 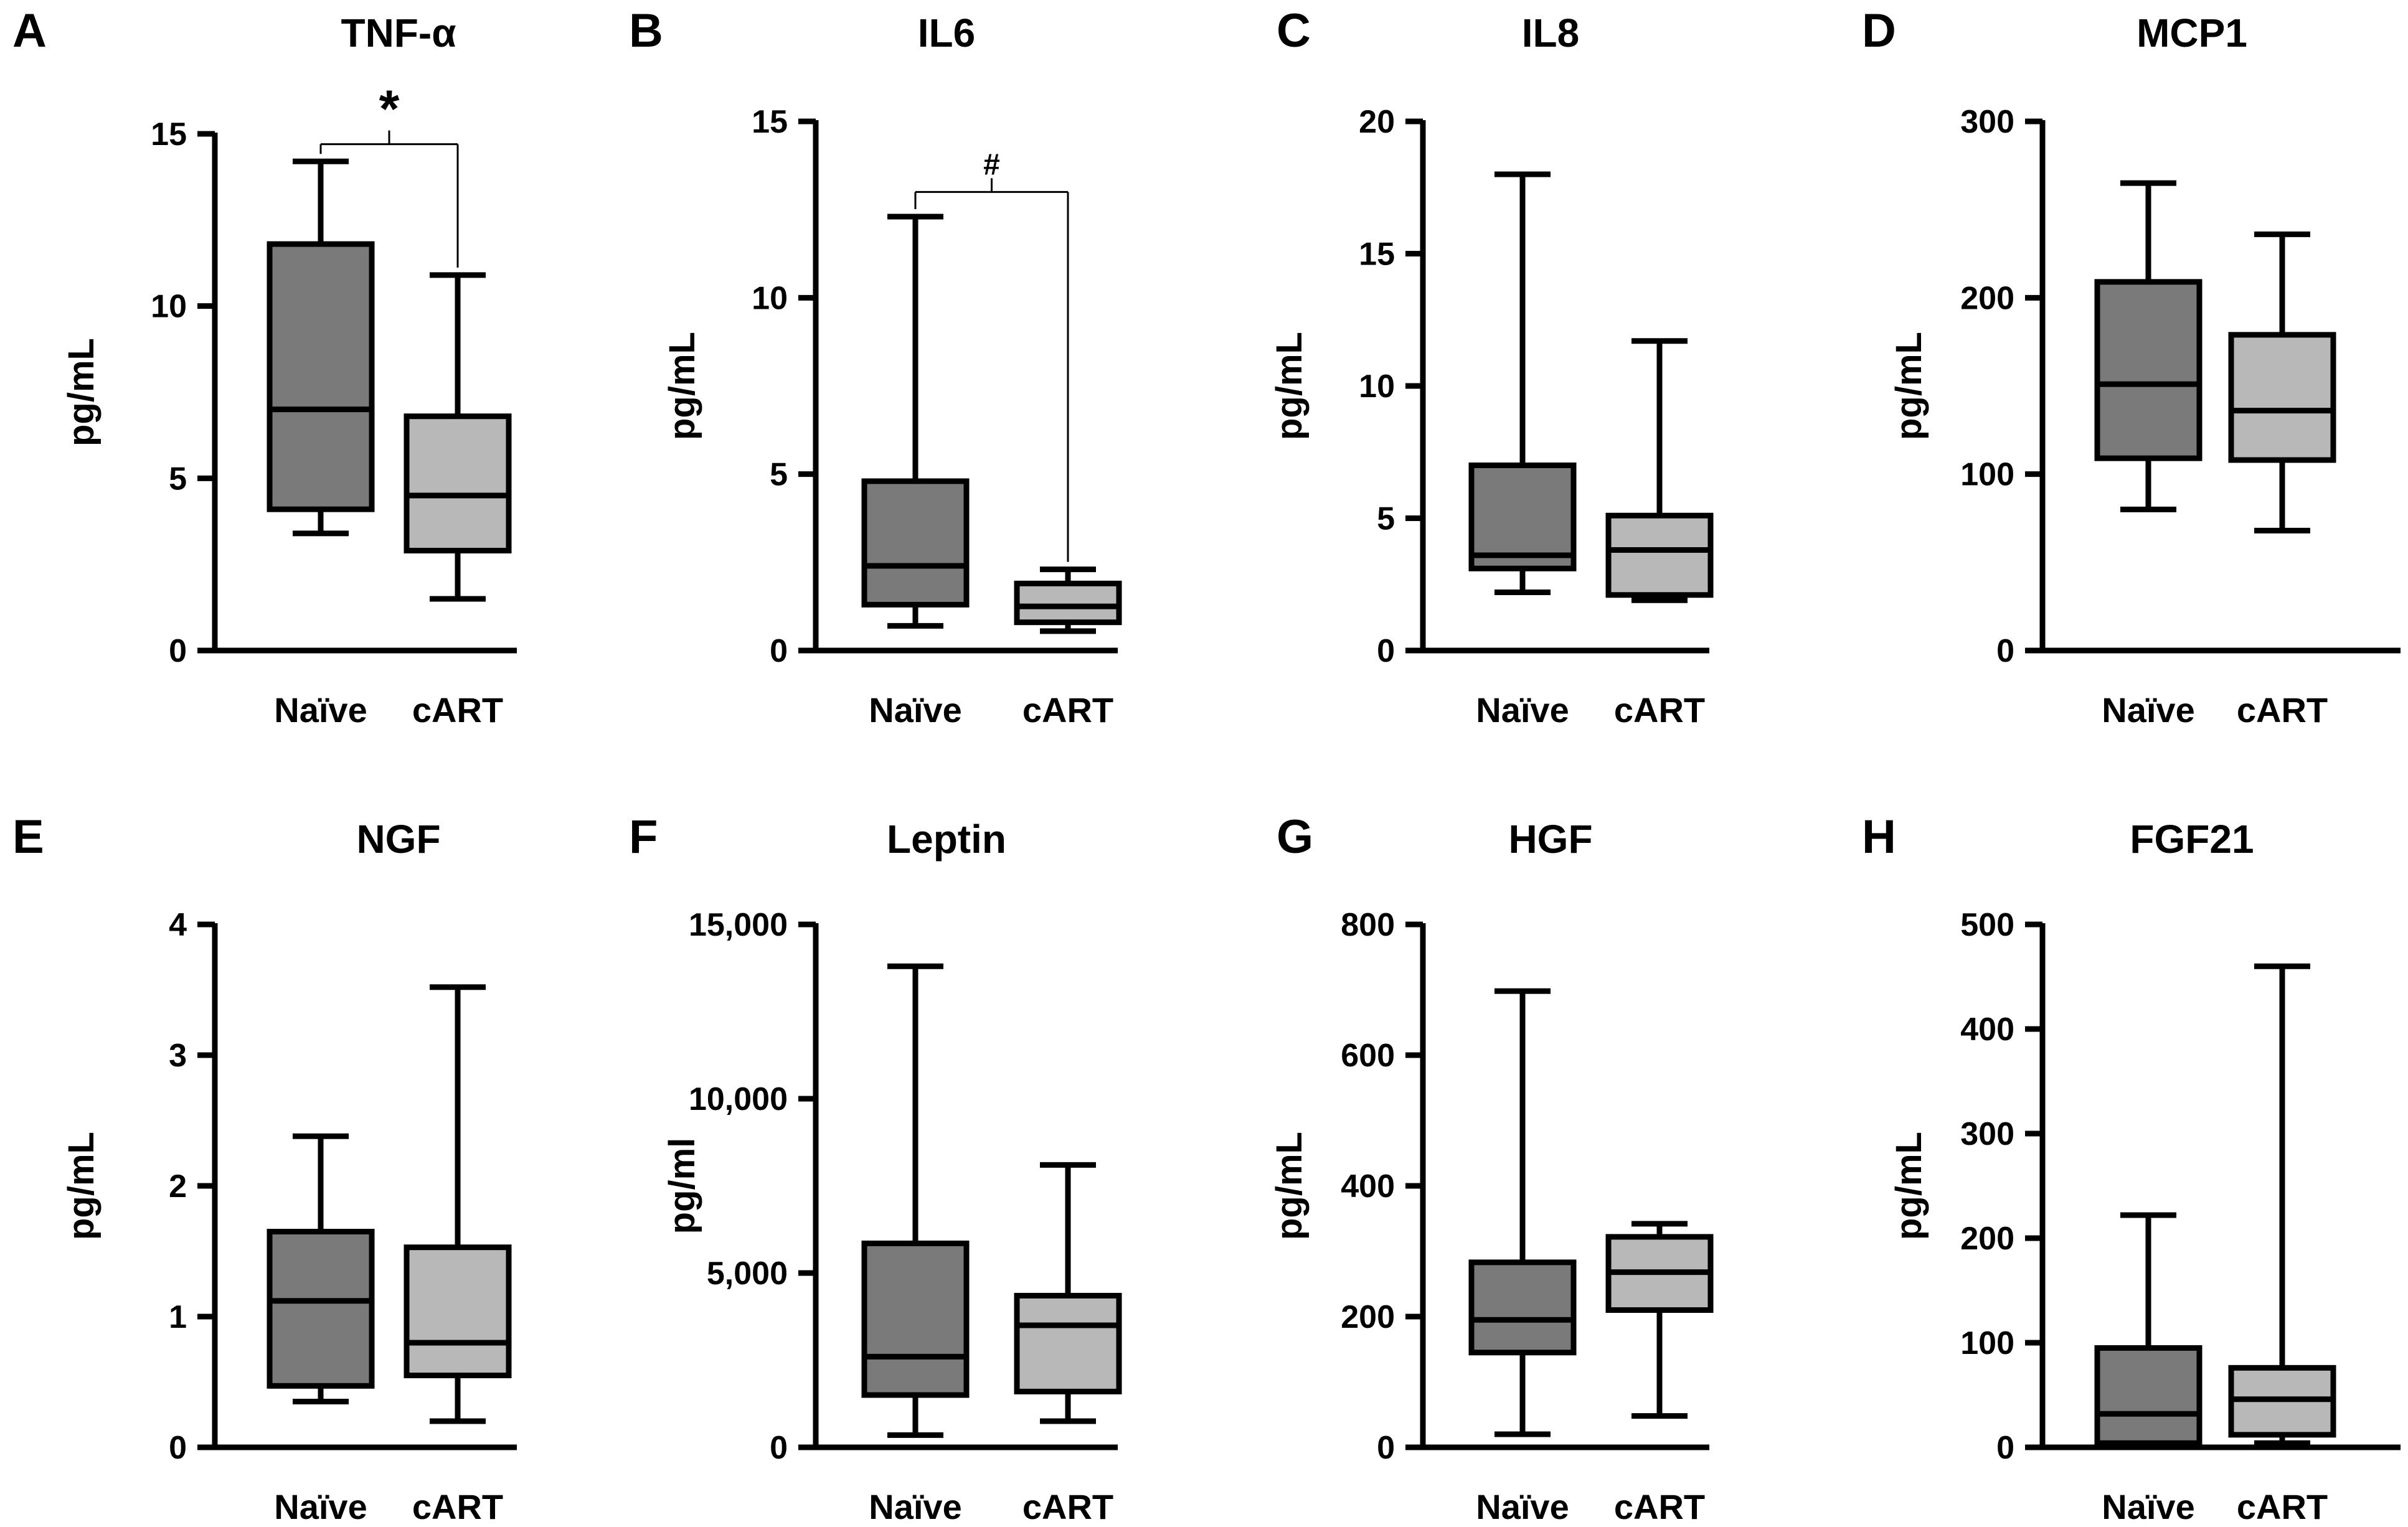 What do you see at coordinates (1294, 30) in the screenshot?
I see `panel-letter: C` at bounding box center [1294, 30].